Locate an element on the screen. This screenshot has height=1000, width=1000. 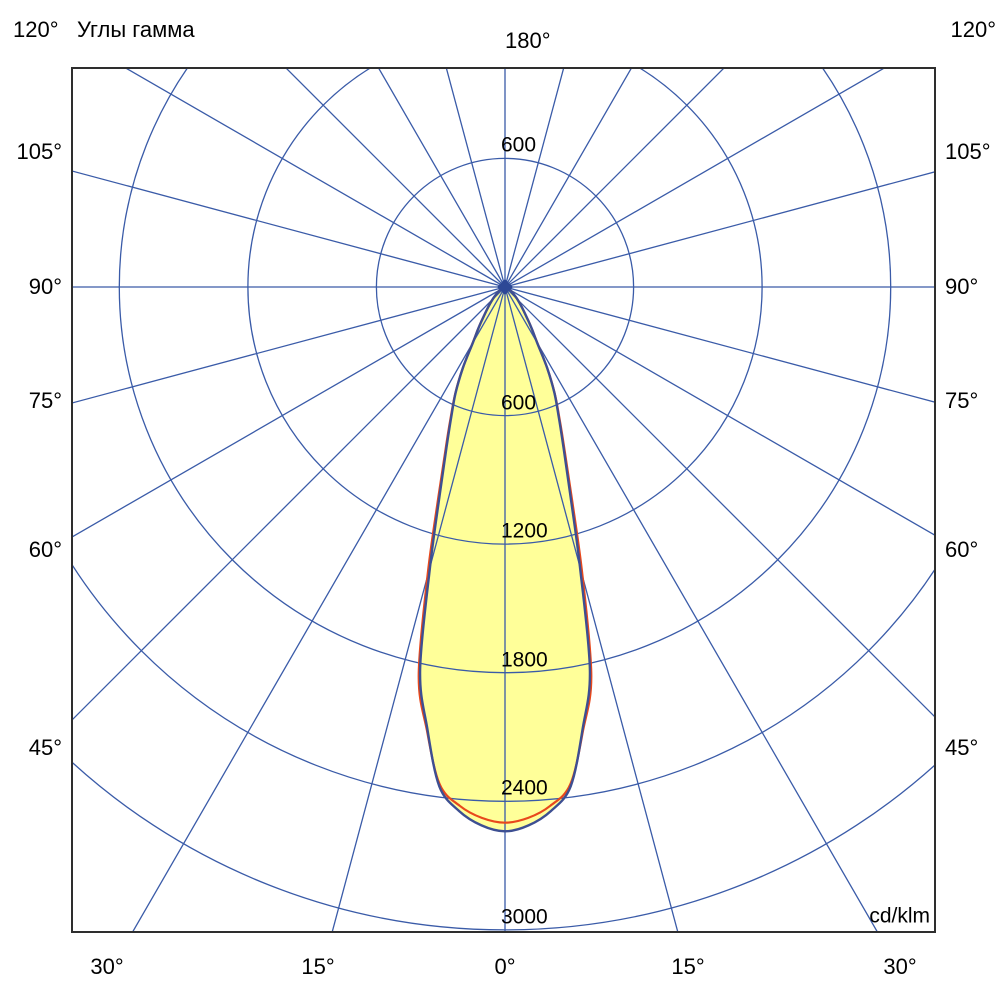
left-gamma-label: 75° is located at coordinates (45, 400).